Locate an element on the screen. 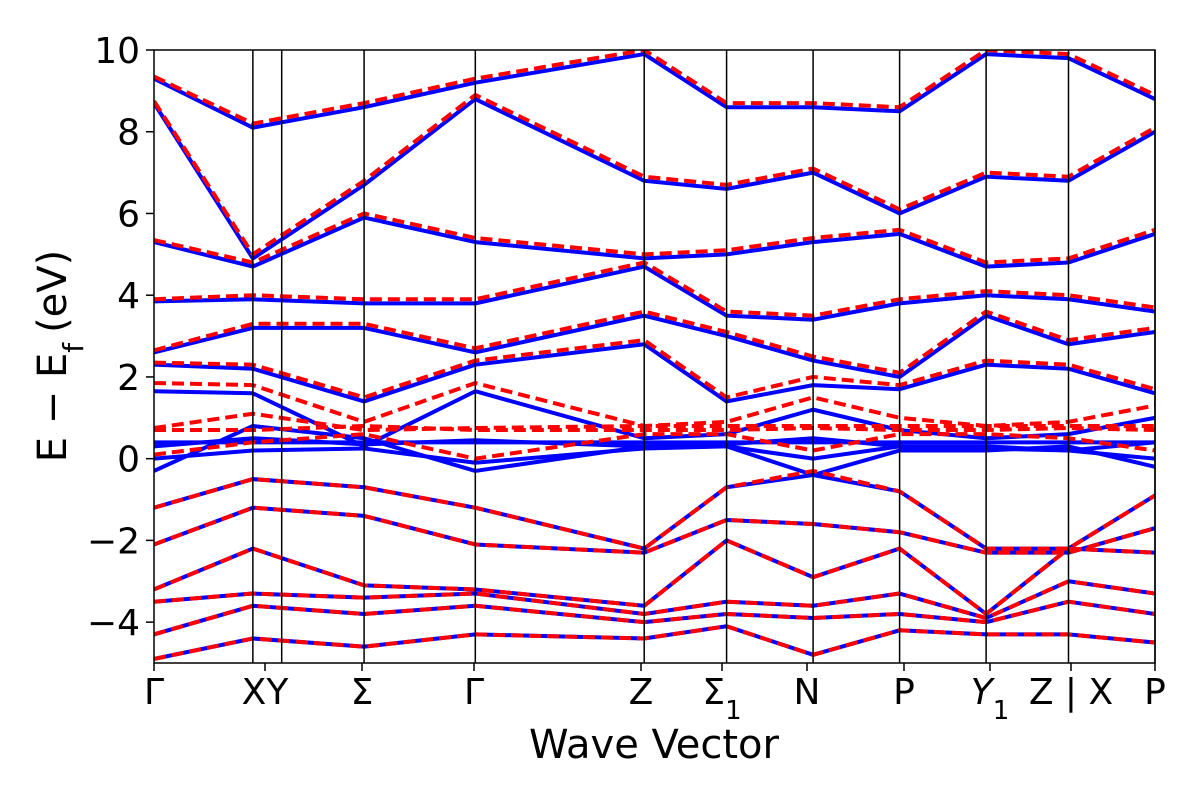 This screenshot has height=800, width=1200. x-axis-ticks: Γ XY Σ Γ Z Σ1 N P Y1 Z | X P is located at coordinates (655, 694).